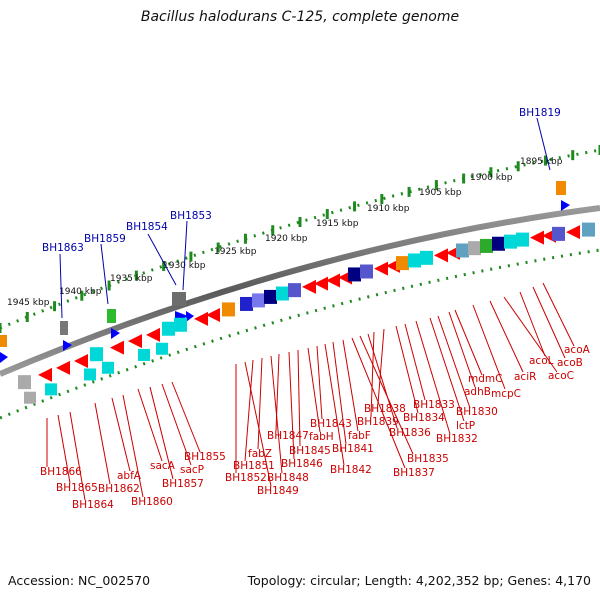  What do you see at coordinates (310, 451) in the screenshot?
I see `gene-callout: BH1845` at bounding box center [310, 451].